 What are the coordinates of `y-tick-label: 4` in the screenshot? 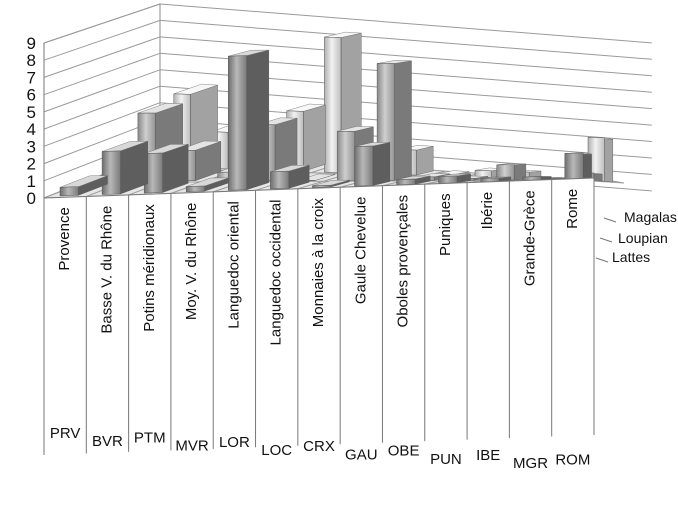 It's located at (31, 129).